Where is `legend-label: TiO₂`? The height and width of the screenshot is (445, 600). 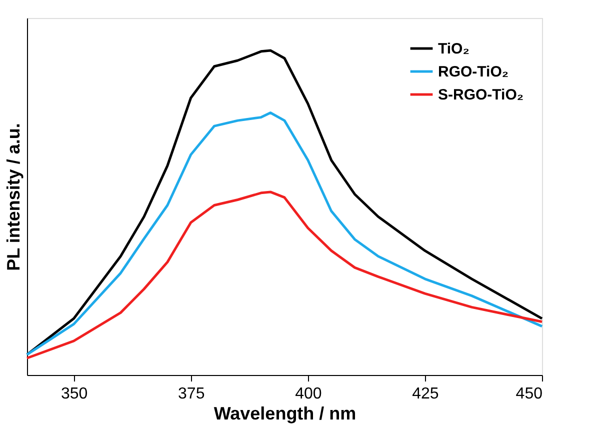
legend-label: TiO₂ is located at coordinates (454, 49).